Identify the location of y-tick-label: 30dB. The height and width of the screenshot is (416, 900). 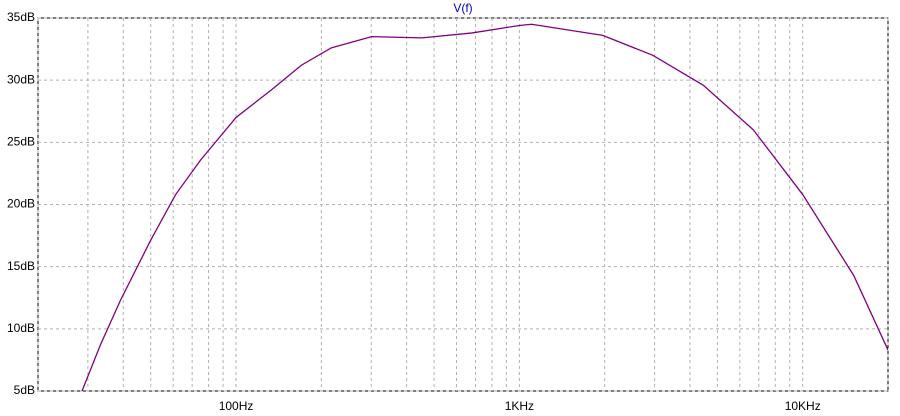
(21, 79).